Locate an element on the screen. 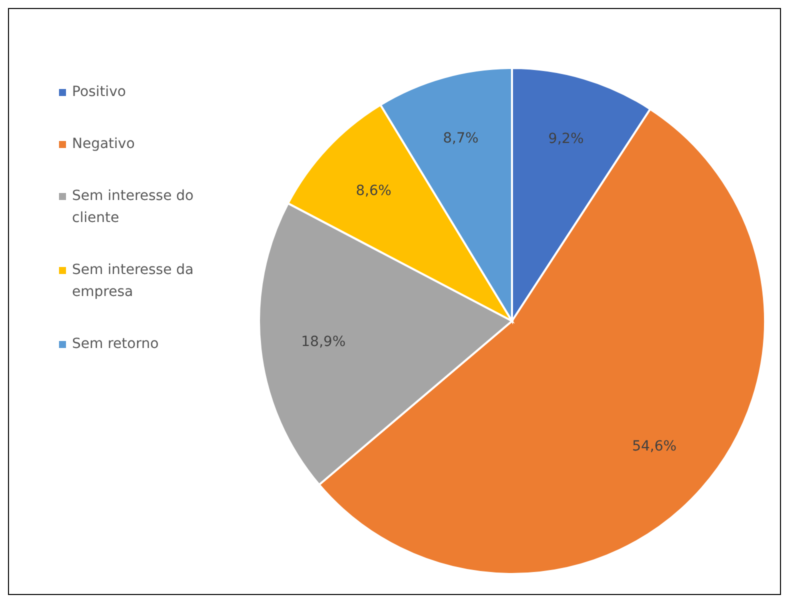  data-label: 8,6% is located at coordinates (374, 191).